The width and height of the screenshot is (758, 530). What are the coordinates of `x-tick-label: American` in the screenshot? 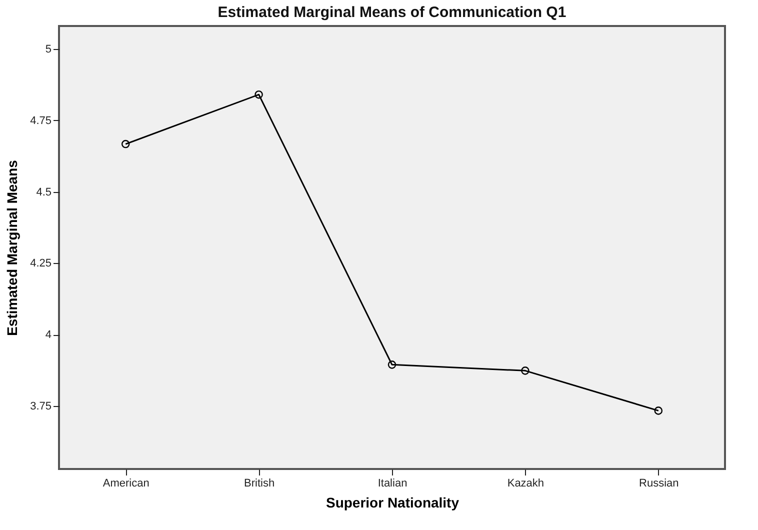 It's located at (126, 484).